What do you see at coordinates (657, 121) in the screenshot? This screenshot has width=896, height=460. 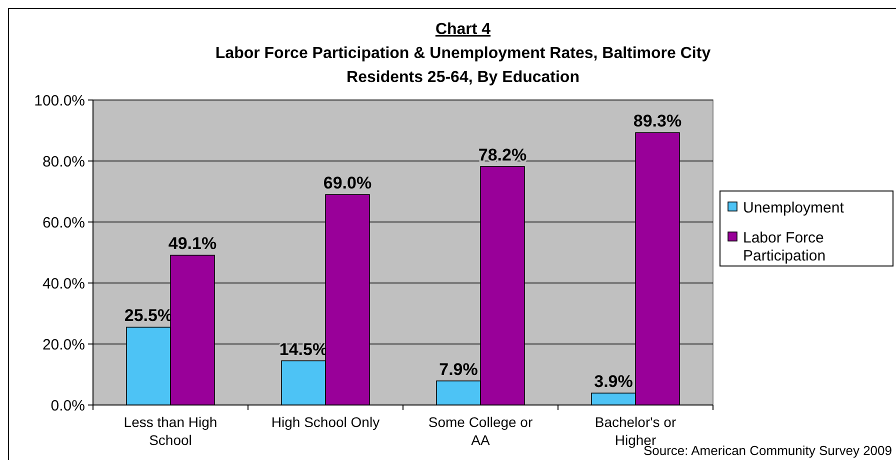 I see `data-label: 89.3%` at bounding box center [657, 121].